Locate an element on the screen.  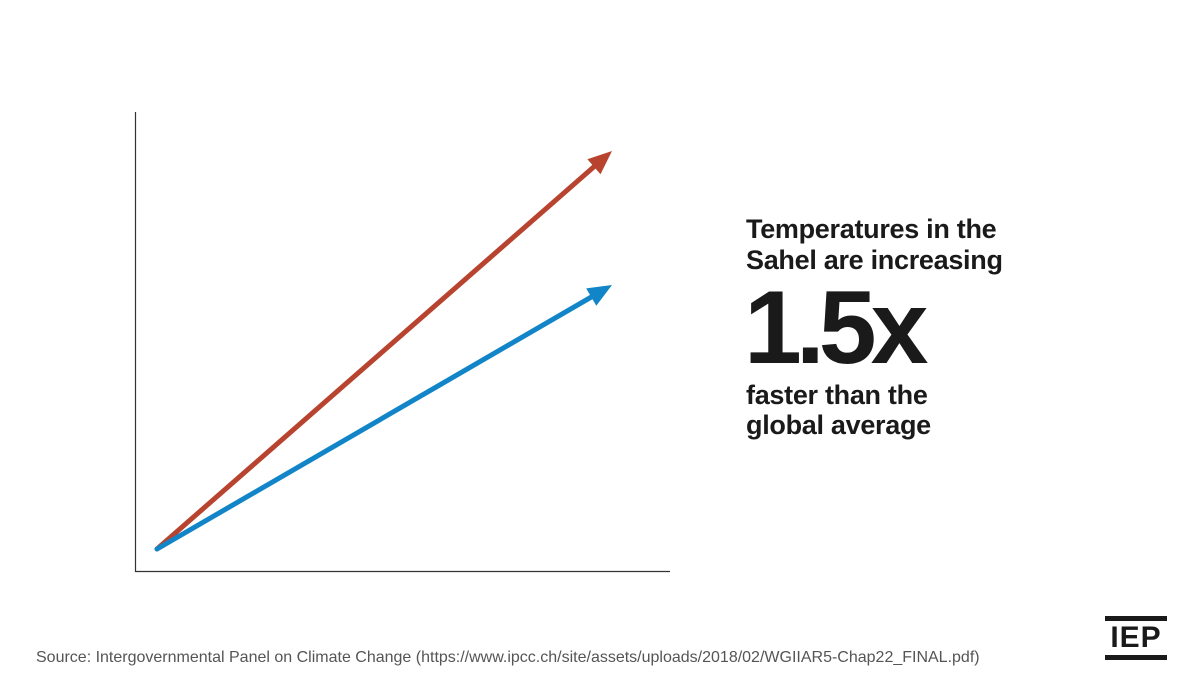
headline-line-2: Sahel are increasing is located at coordinates (874, 260).